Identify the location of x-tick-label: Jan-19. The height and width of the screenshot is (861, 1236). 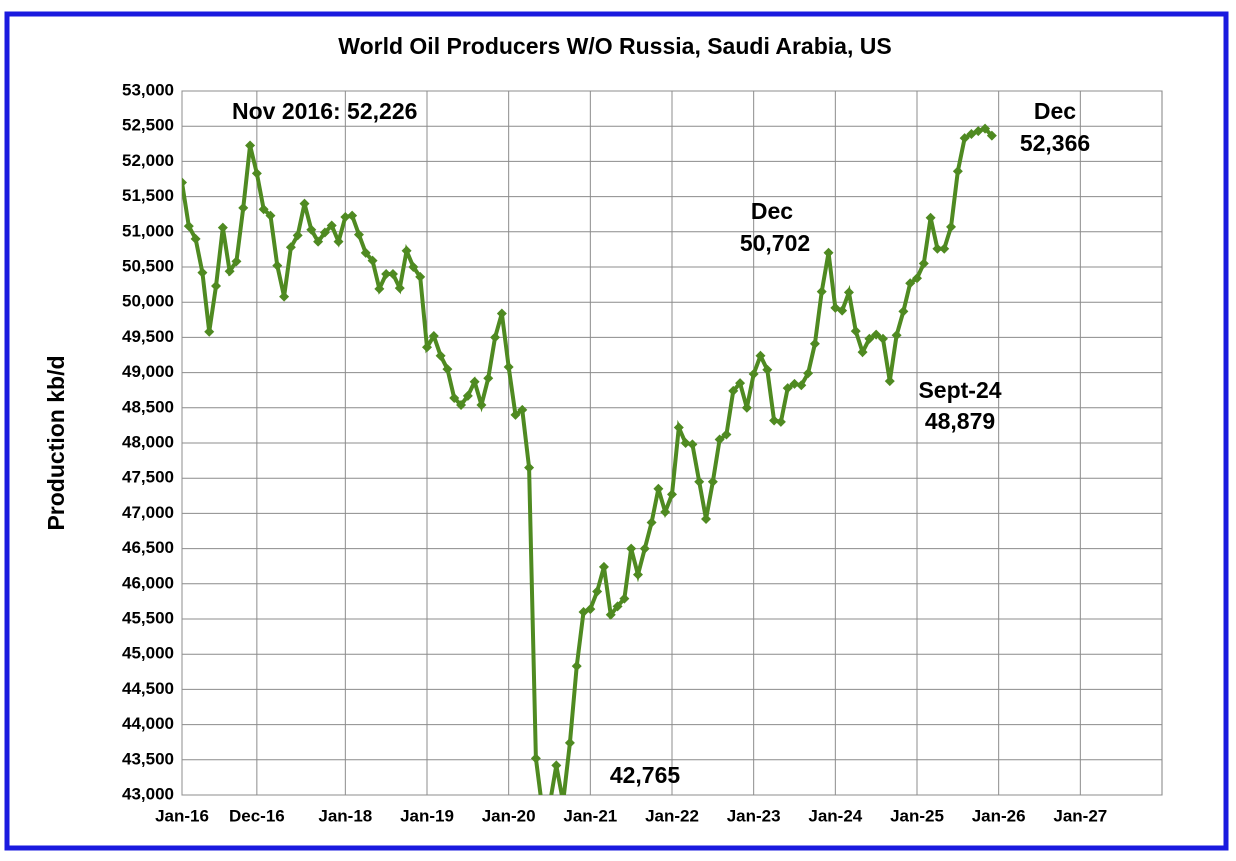
(427, 815).